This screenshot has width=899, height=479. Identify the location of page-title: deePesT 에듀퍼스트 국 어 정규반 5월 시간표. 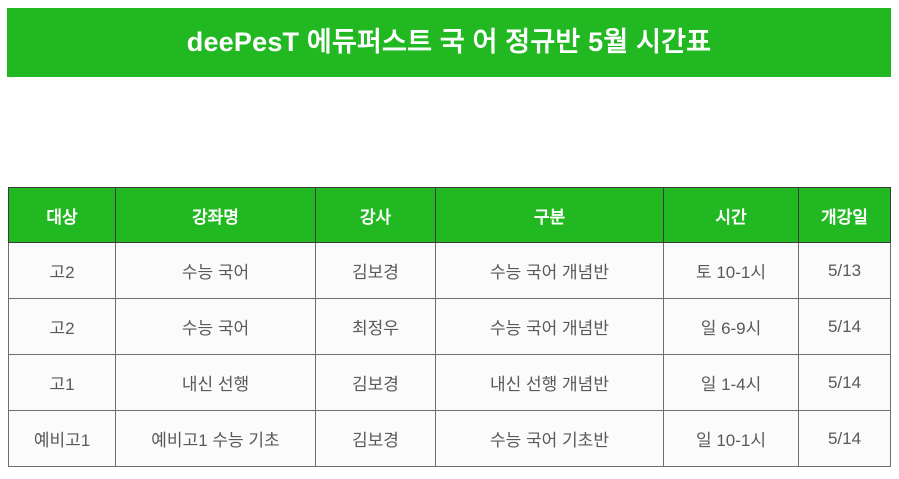
(449, 42).